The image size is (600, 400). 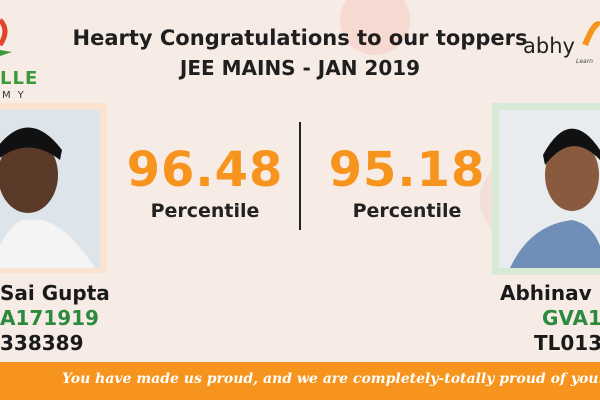 I want to click on footer-bar, so click(x=300, y=381).